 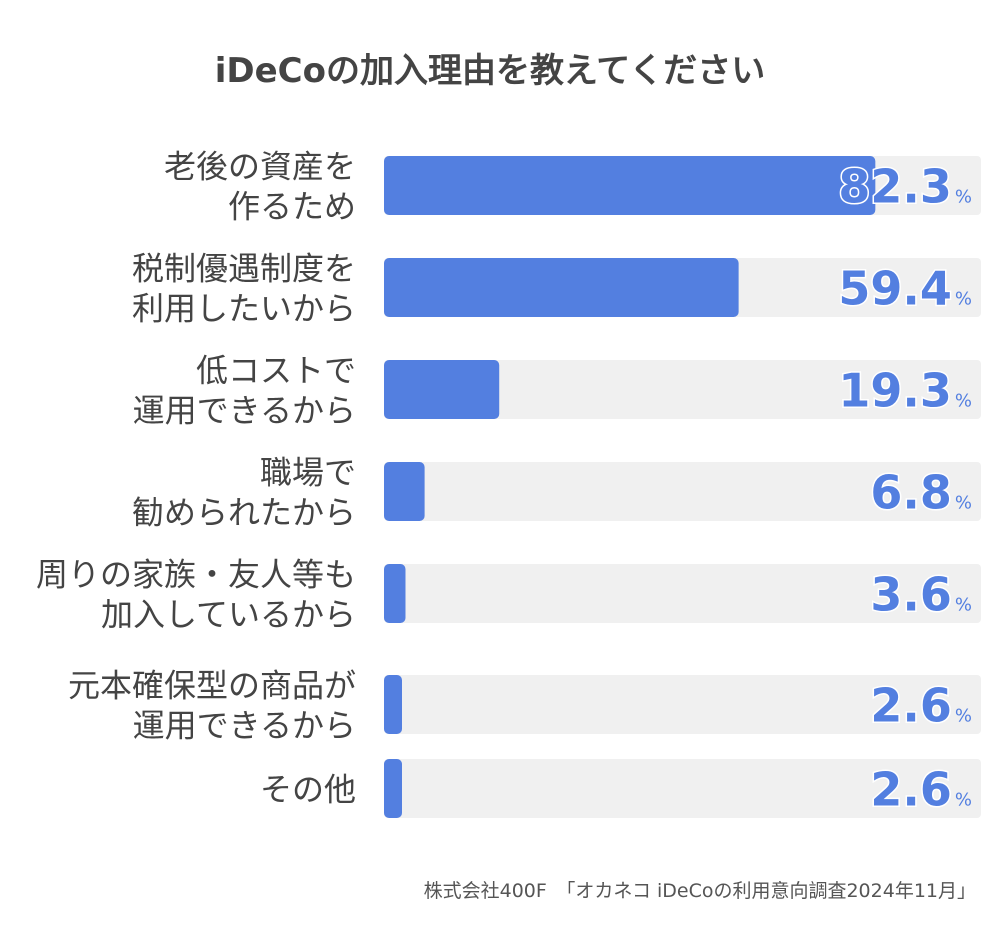 I want to click on value-label: 59.4%, so click(x=905, y=289).